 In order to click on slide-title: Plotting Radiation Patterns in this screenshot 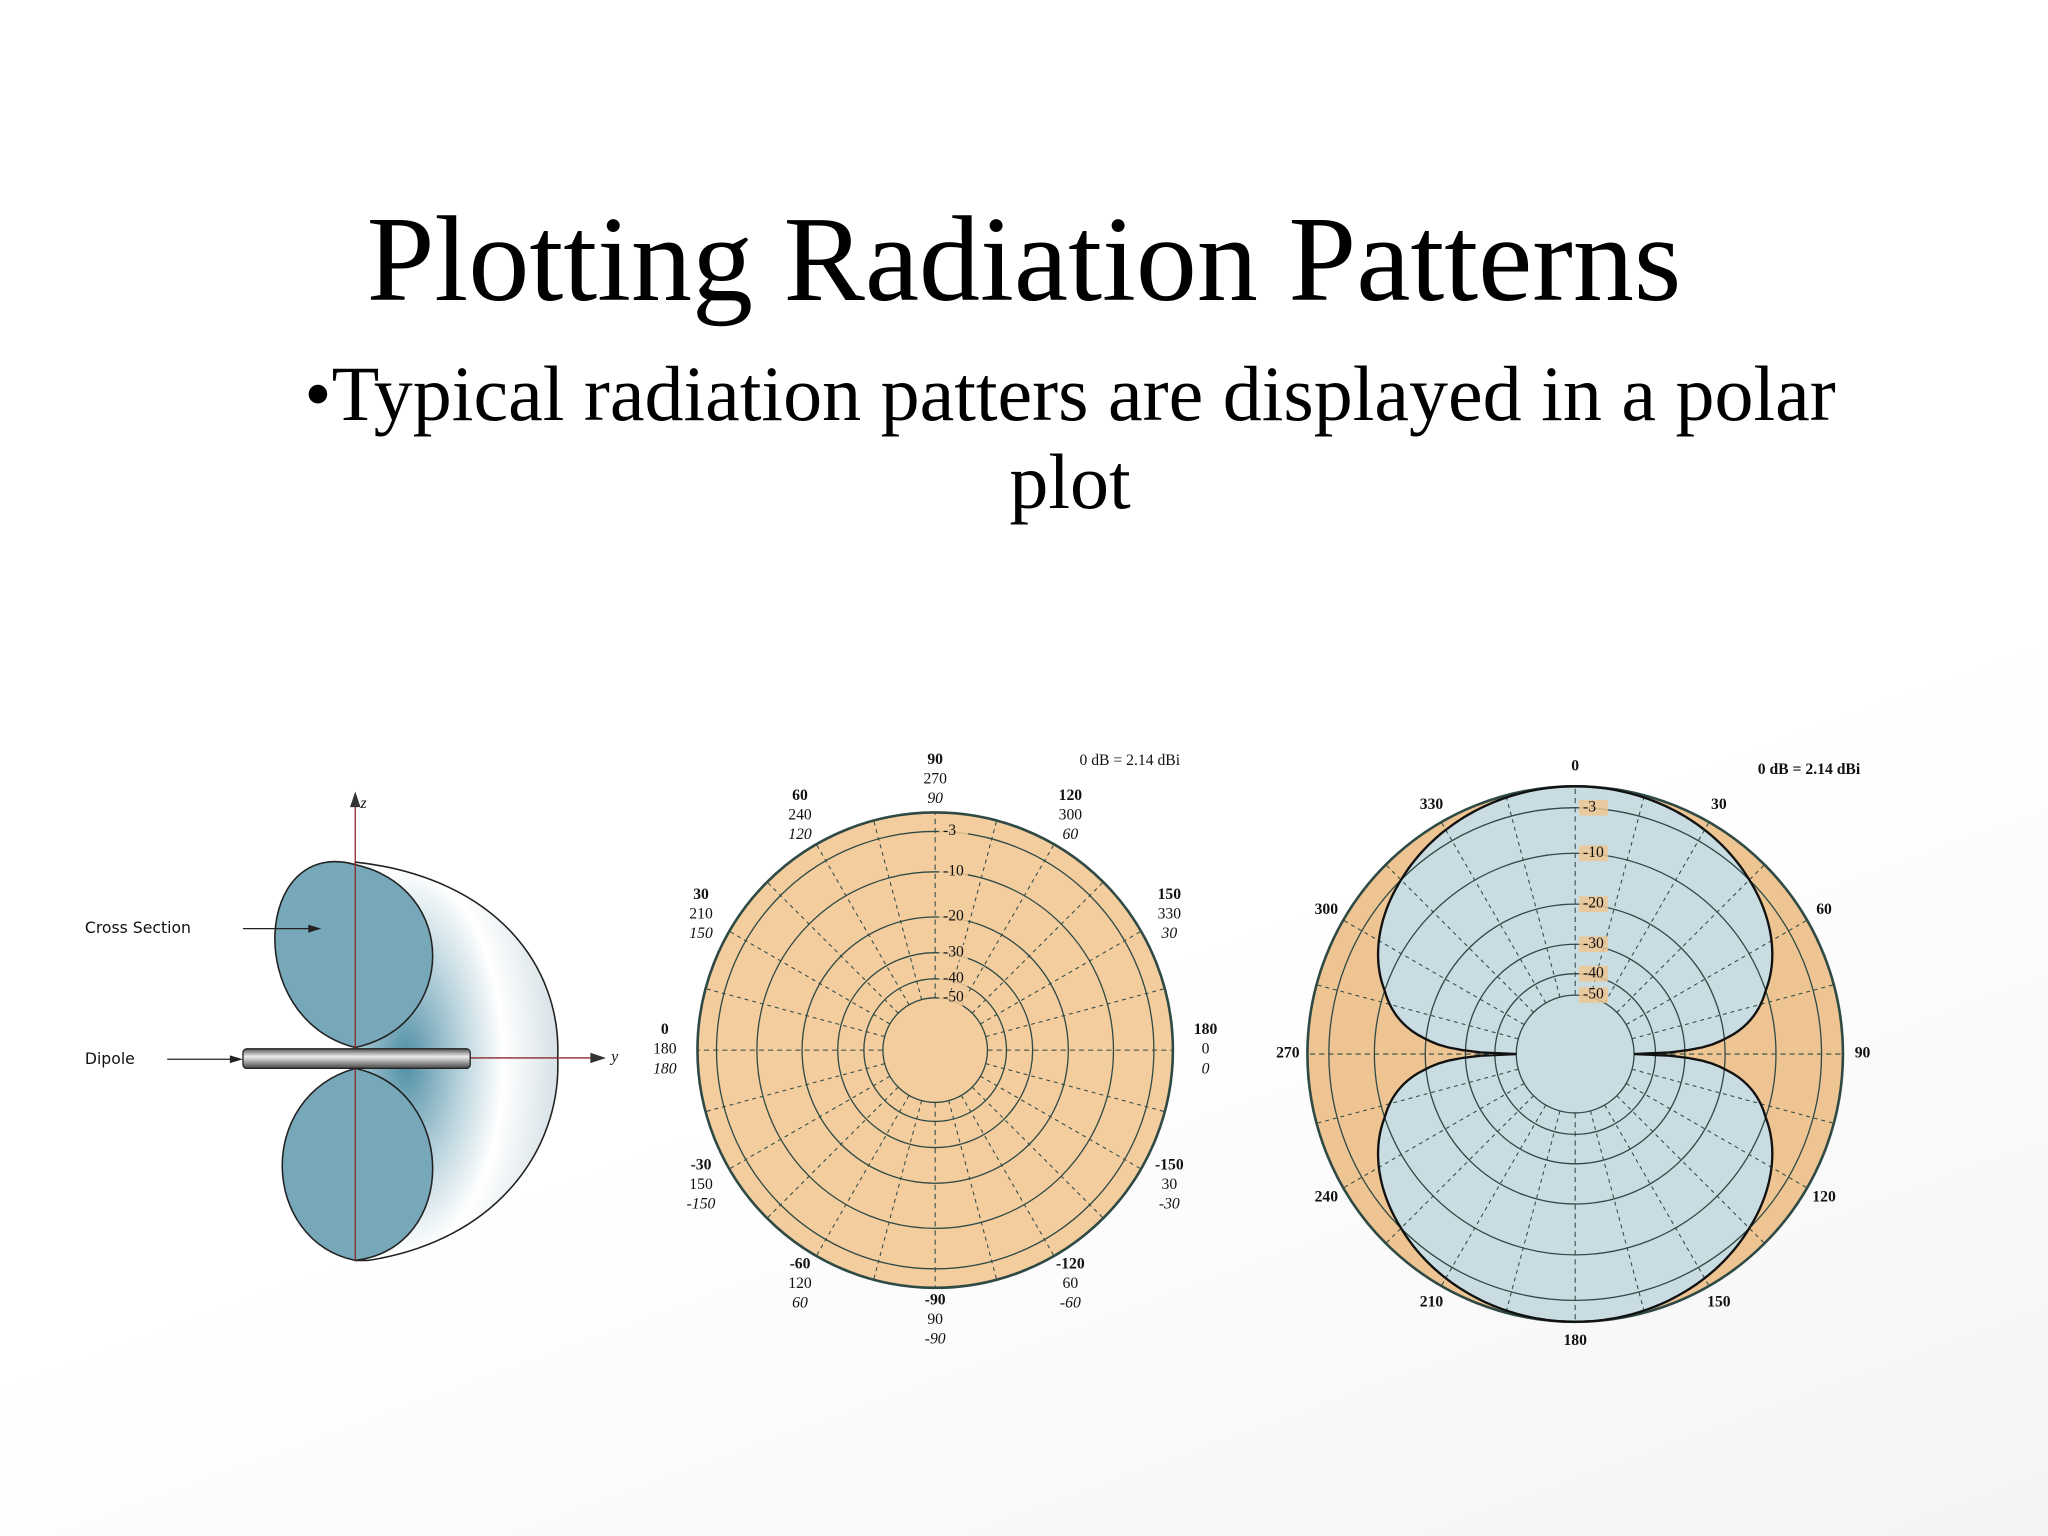, I will do `click(1024, 259)`.